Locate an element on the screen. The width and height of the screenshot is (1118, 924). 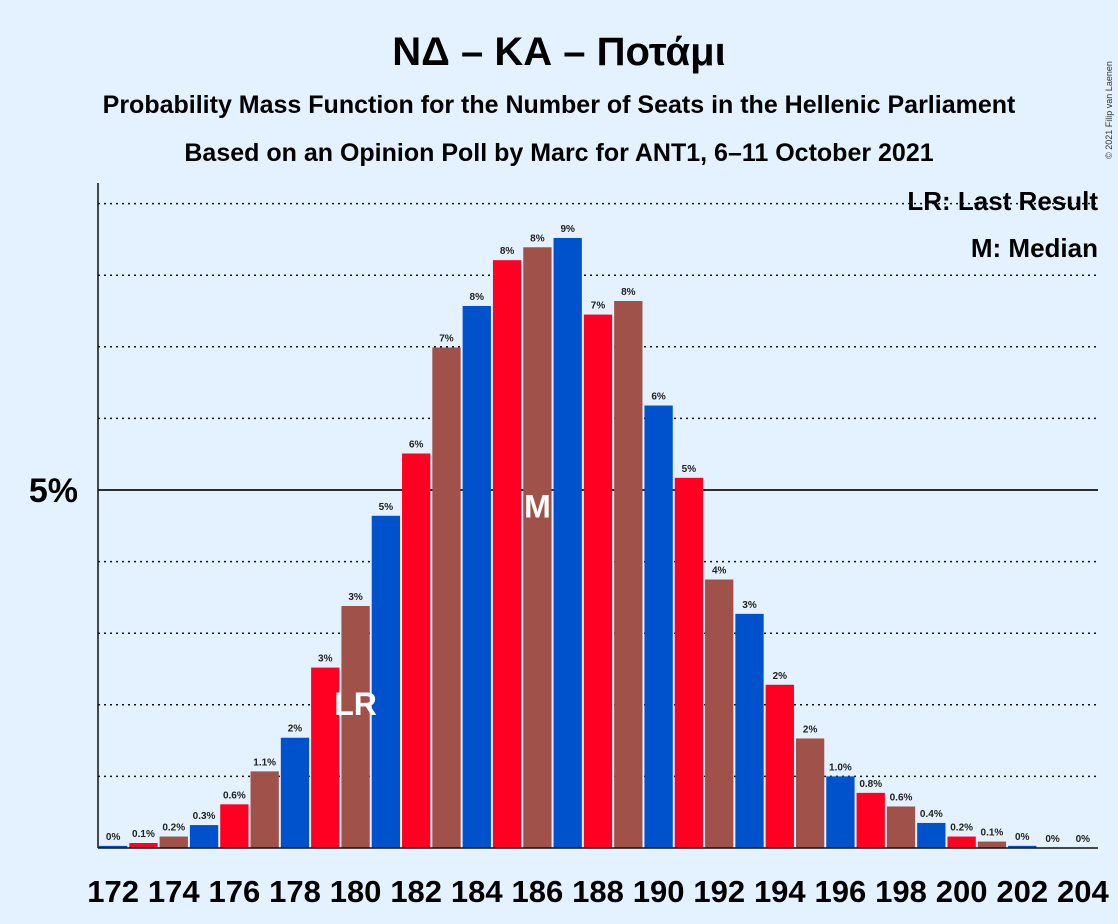
x-tick-label-188: 188 is located at coordinates (598, 891).